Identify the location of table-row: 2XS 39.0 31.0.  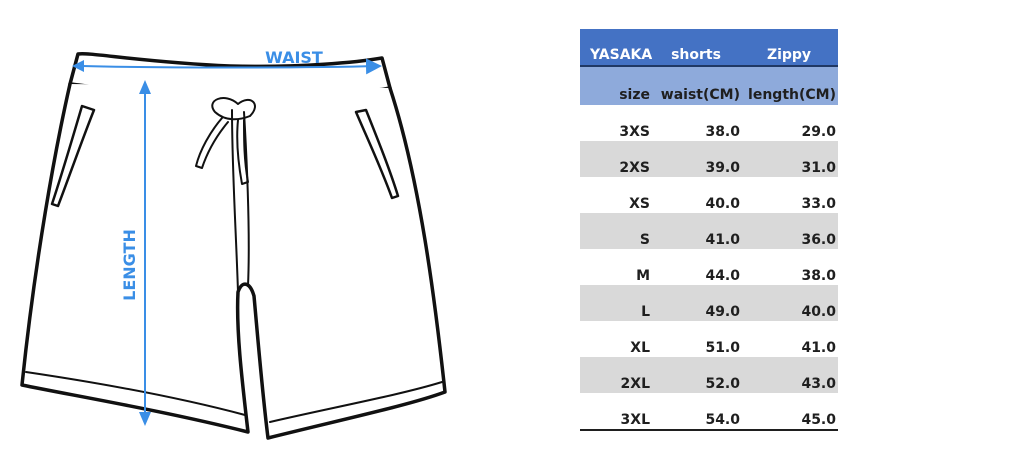
(709, 159).